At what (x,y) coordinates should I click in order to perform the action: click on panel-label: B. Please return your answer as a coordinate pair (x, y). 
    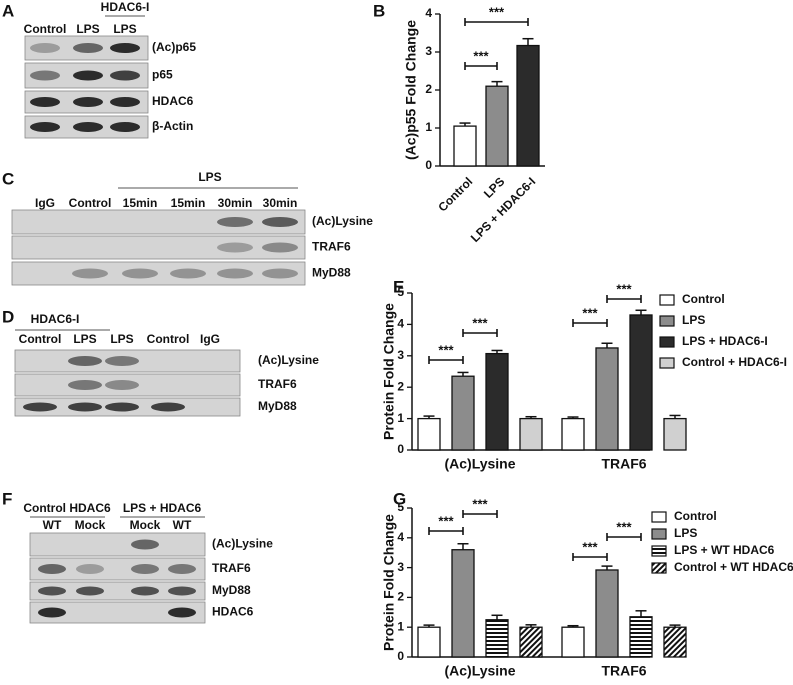
    Looking at the image, I should click on (379, 10).